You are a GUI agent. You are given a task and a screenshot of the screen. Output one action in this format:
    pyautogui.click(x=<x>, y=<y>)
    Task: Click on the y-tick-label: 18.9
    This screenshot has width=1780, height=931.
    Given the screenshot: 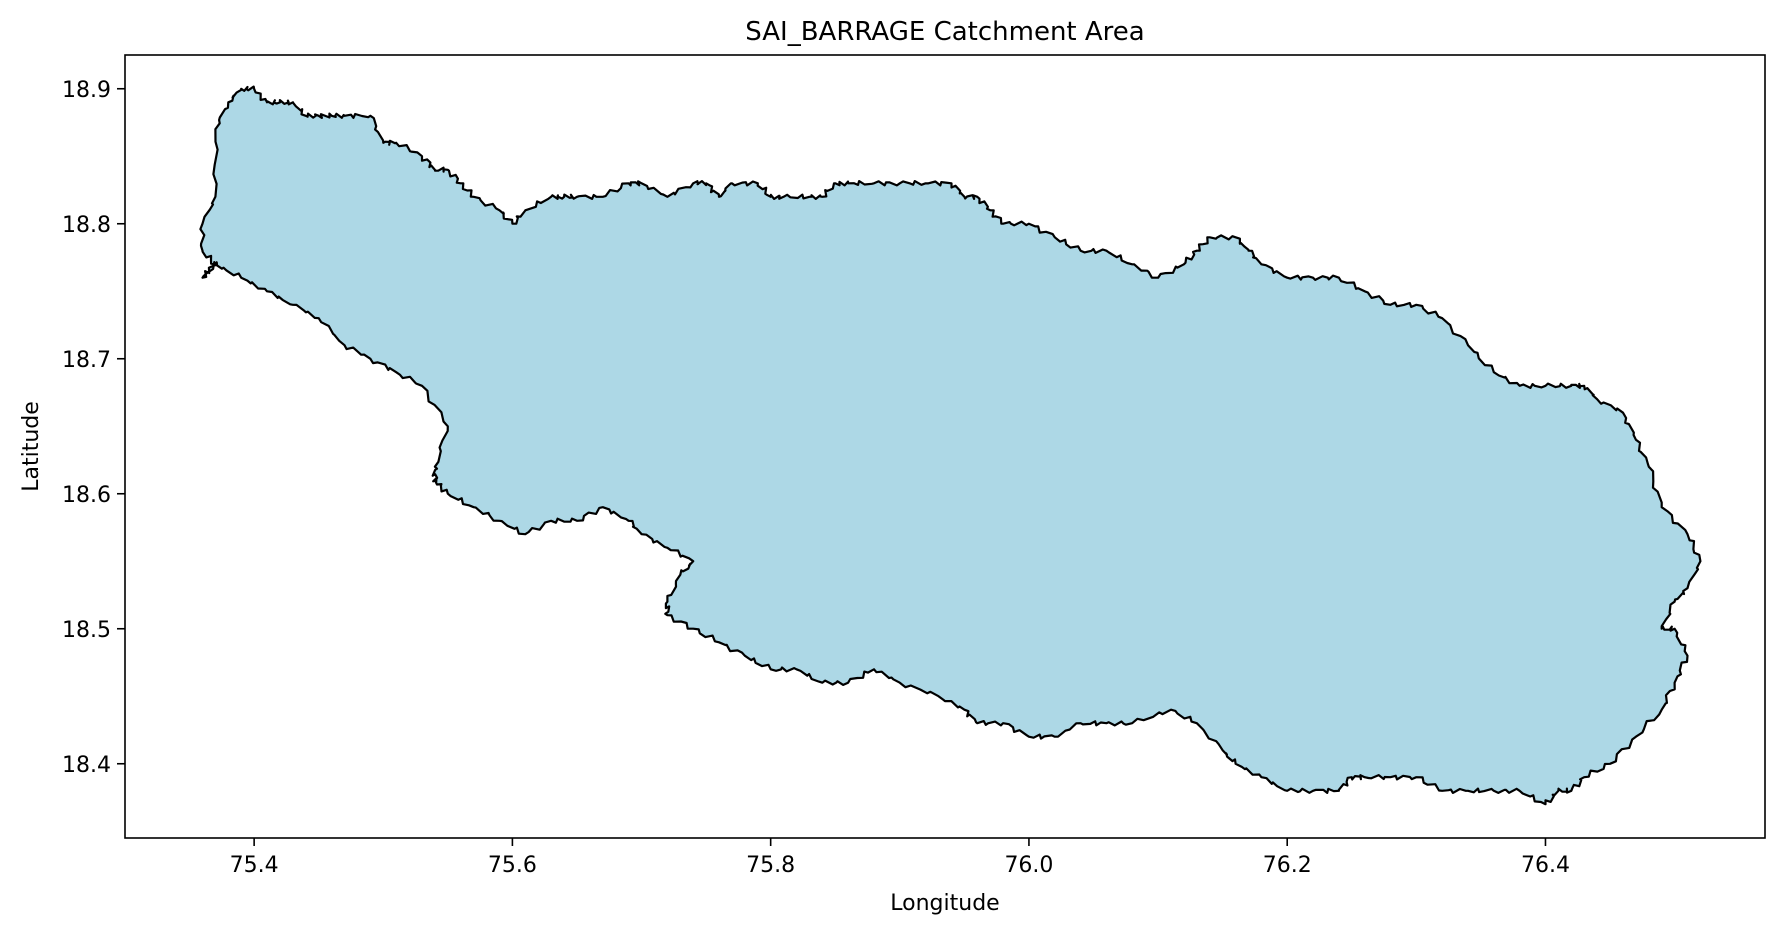 What is the action you would take?
    pyautogui.click(x=86, y=90)
    